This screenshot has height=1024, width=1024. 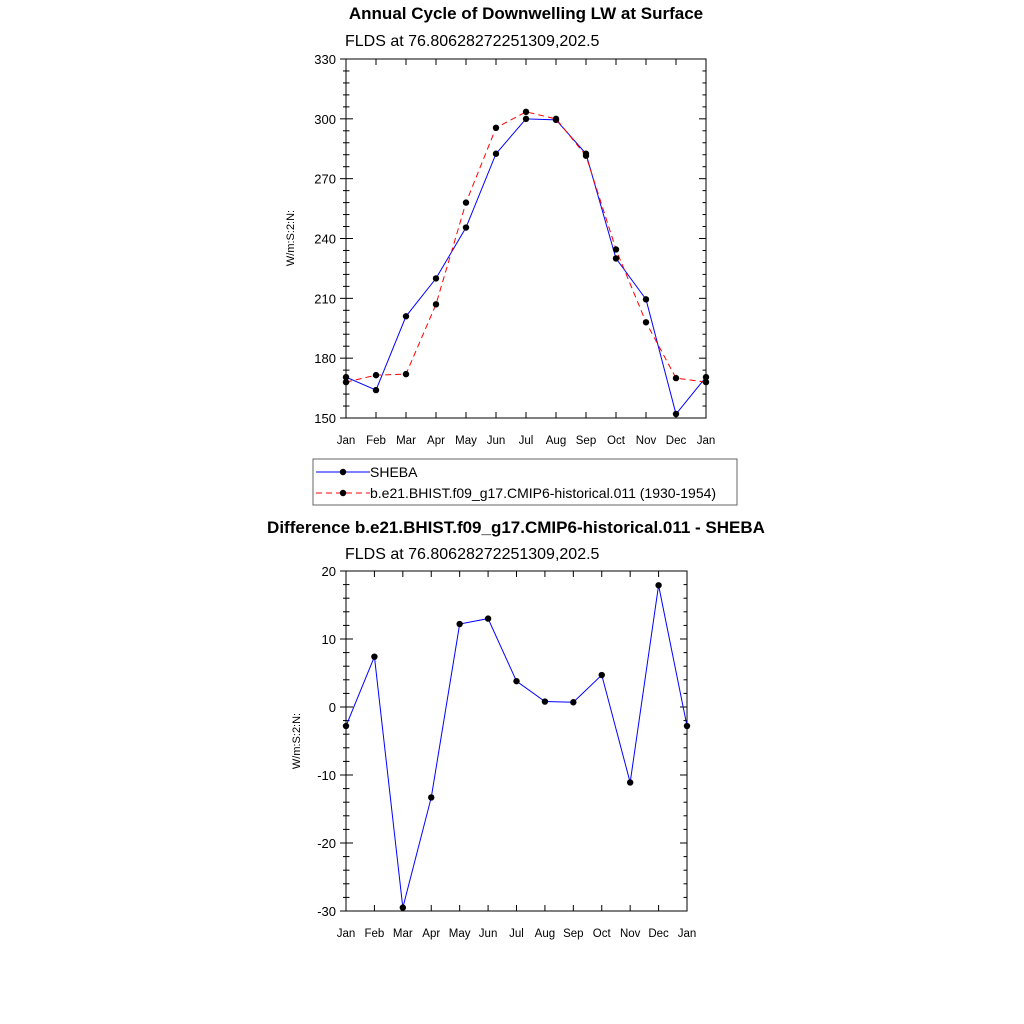 What do you see at coordinates (297, 741) in the screenshot?
I see `chart2-ylabel: W/m:S:2:N:` at bounding box center [297, 741].